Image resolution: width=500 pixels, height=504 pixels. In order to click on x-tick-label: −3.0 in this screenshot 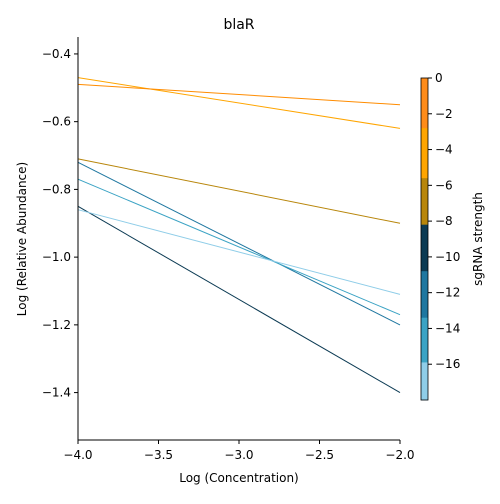, I will do `click(238, 455)`.